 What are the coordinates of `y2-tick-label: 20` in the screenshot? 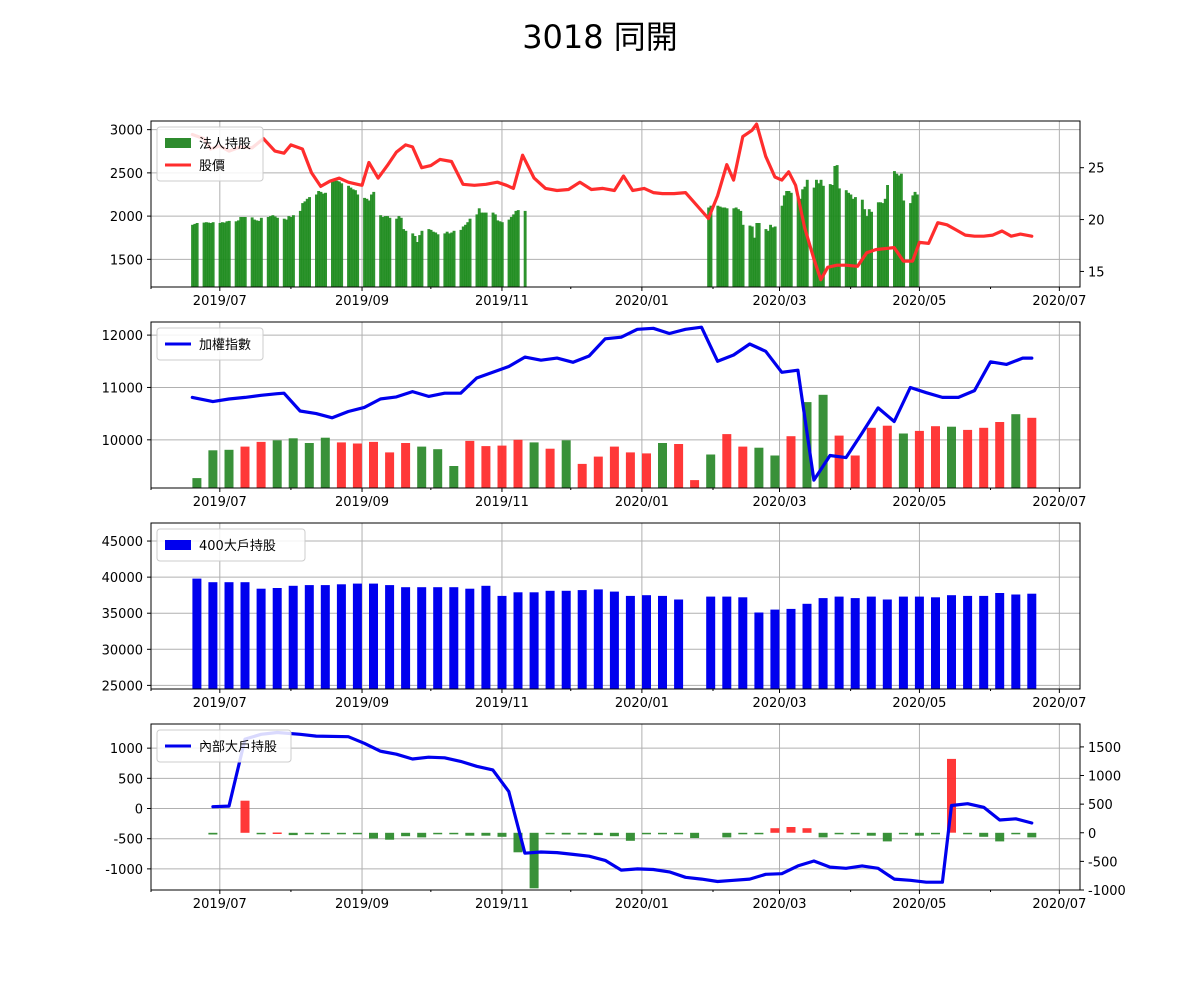 It's located at (1096, 221).